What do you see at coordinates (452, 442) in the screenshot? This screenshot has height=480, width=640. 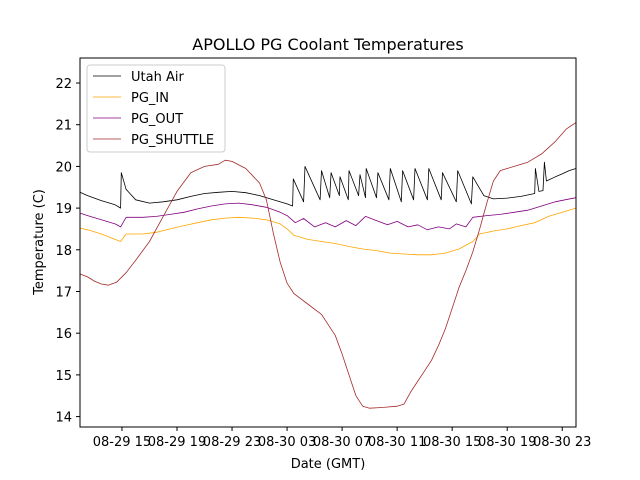 I see `x-tick-label: 08-30 15` at bounding box center [452, 442].